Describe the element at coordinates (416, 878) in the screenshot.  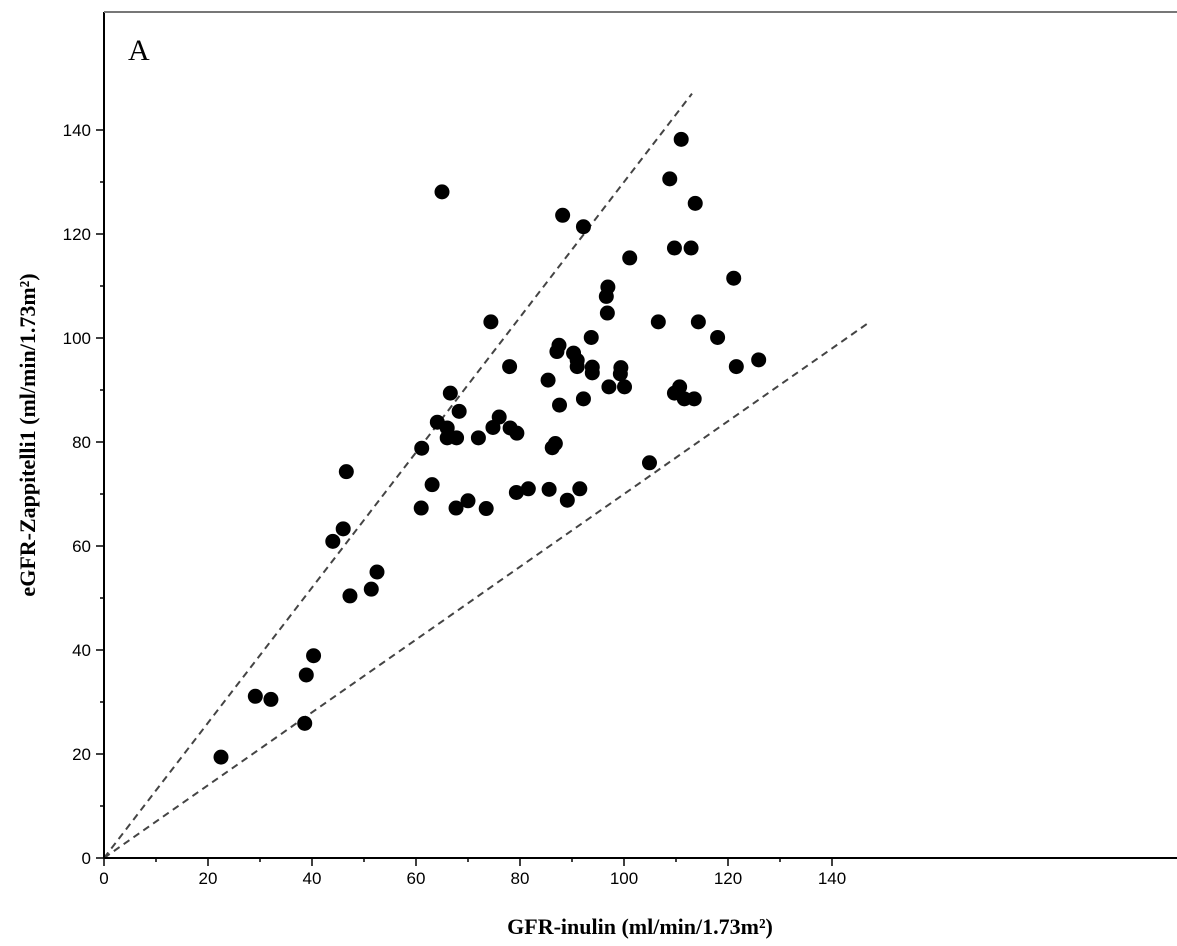
I see `x-tick-label: 60` at that location.